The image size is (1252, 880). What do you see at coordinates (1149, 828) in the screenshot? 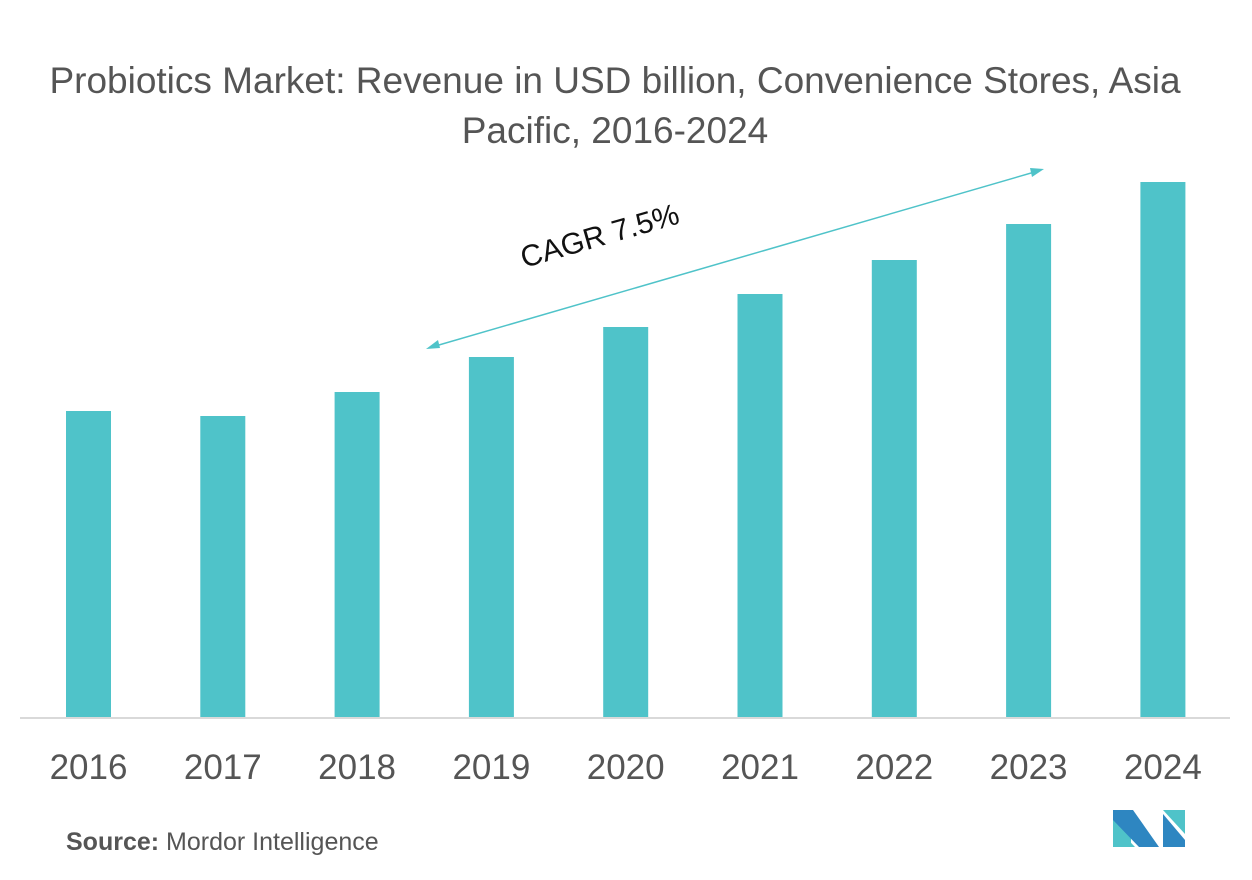
I see `mordor-logo` at bounding box center [1149, 828].